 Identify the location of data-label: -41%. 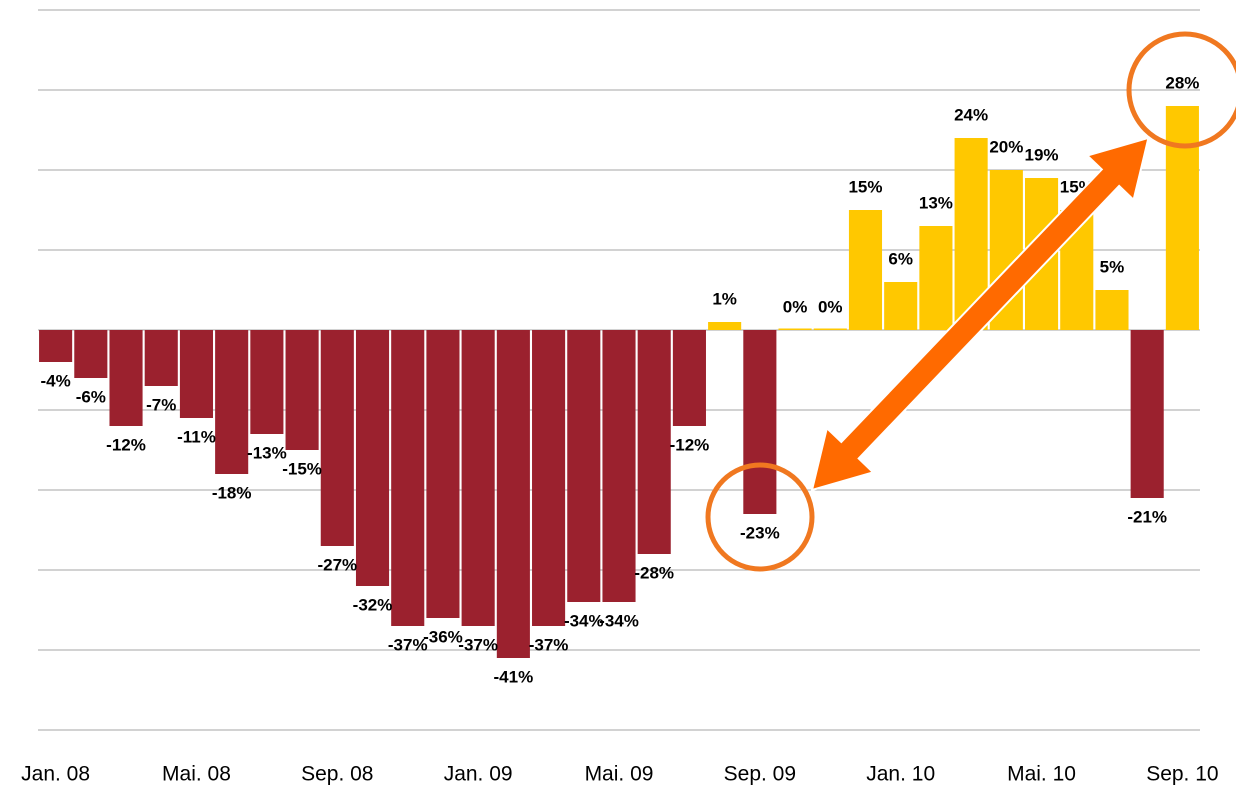
(514, 676).